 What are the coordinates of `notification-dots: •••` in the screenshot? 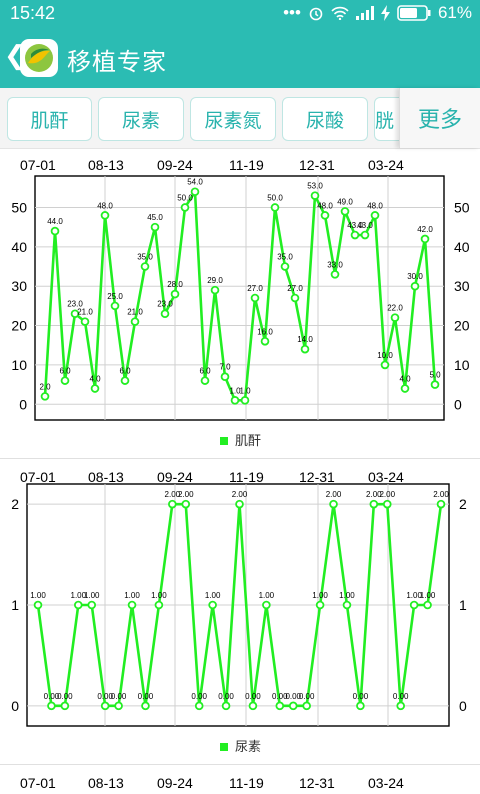 It's located at (292, 12).